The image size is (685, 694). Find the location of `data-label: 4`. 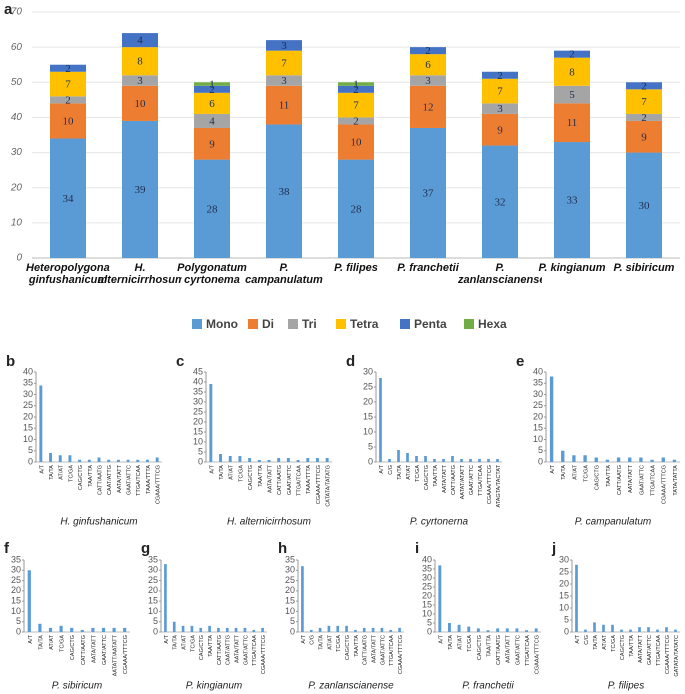

data-label: 4 is located at coordinates (140, 41).